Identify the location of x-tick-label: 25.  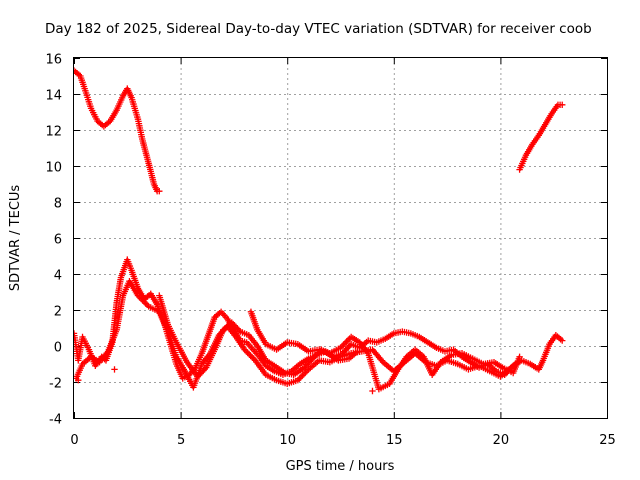
(607, 440).